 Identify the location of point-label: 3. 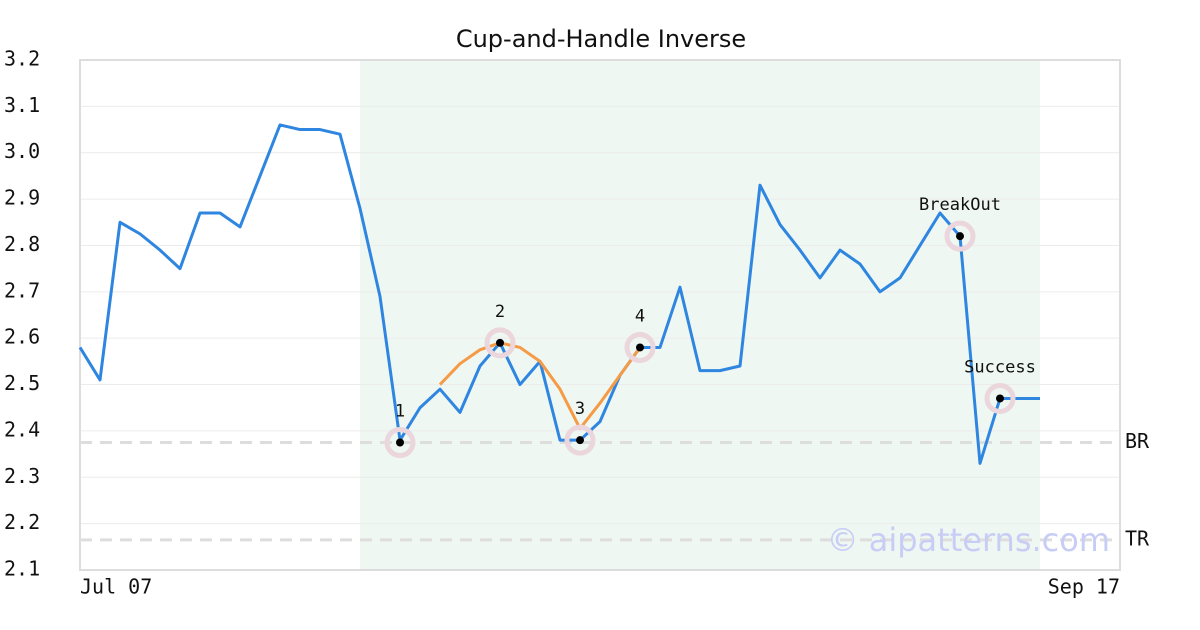
(580, 409).